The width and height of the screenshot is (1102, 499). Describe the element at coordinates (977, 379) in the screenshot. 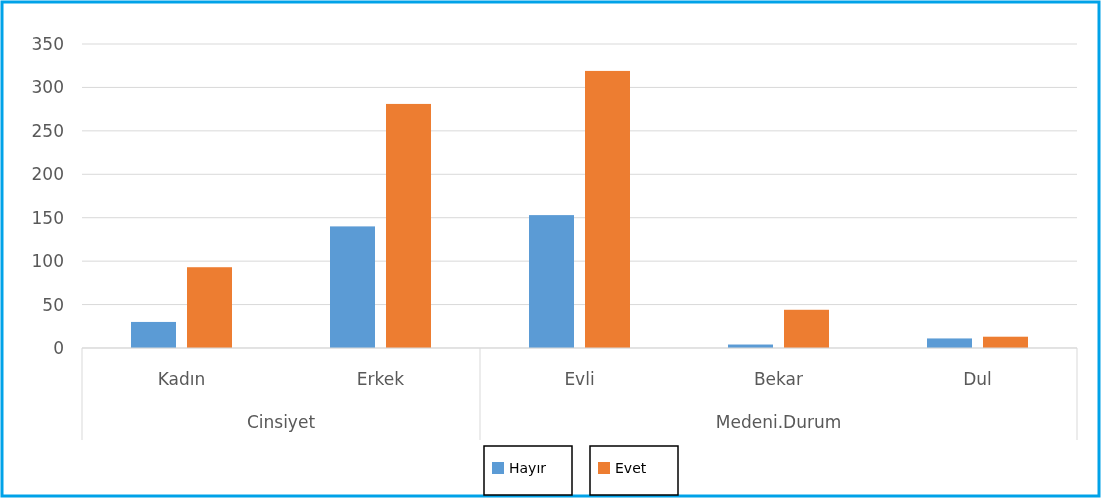

I see `x-tick-label: Dul` at that location.